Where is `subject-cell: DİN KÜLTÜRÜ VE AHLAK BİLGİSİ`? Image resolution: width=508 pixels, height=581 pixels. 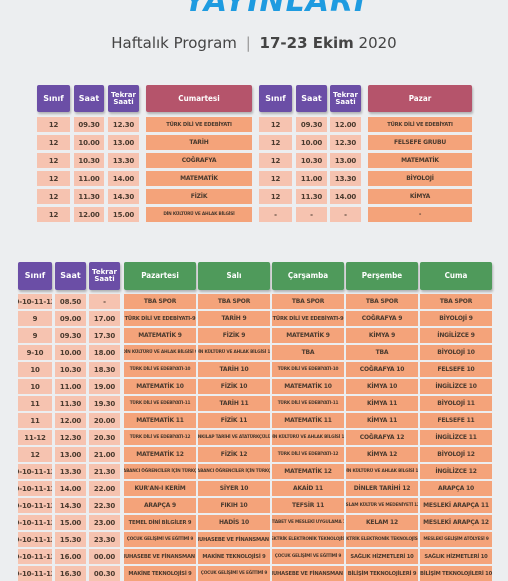 subject-cell: DİN KÜLTÜRÜ VE AHLAK BİLGİSİ is located at coordinates (199, 214).